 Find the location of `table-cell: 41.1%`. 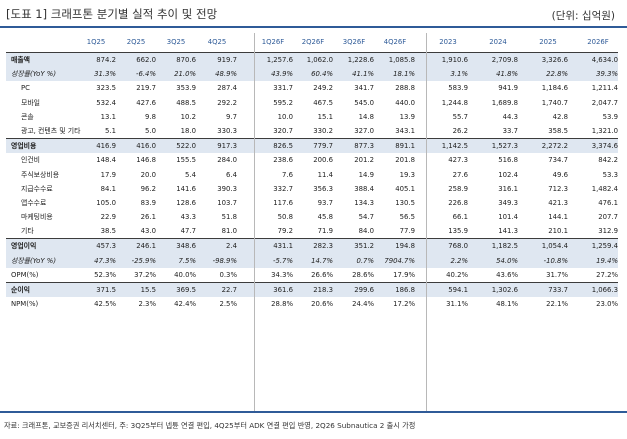

table-cell: 41.1% is located at coordinates (363, 74).